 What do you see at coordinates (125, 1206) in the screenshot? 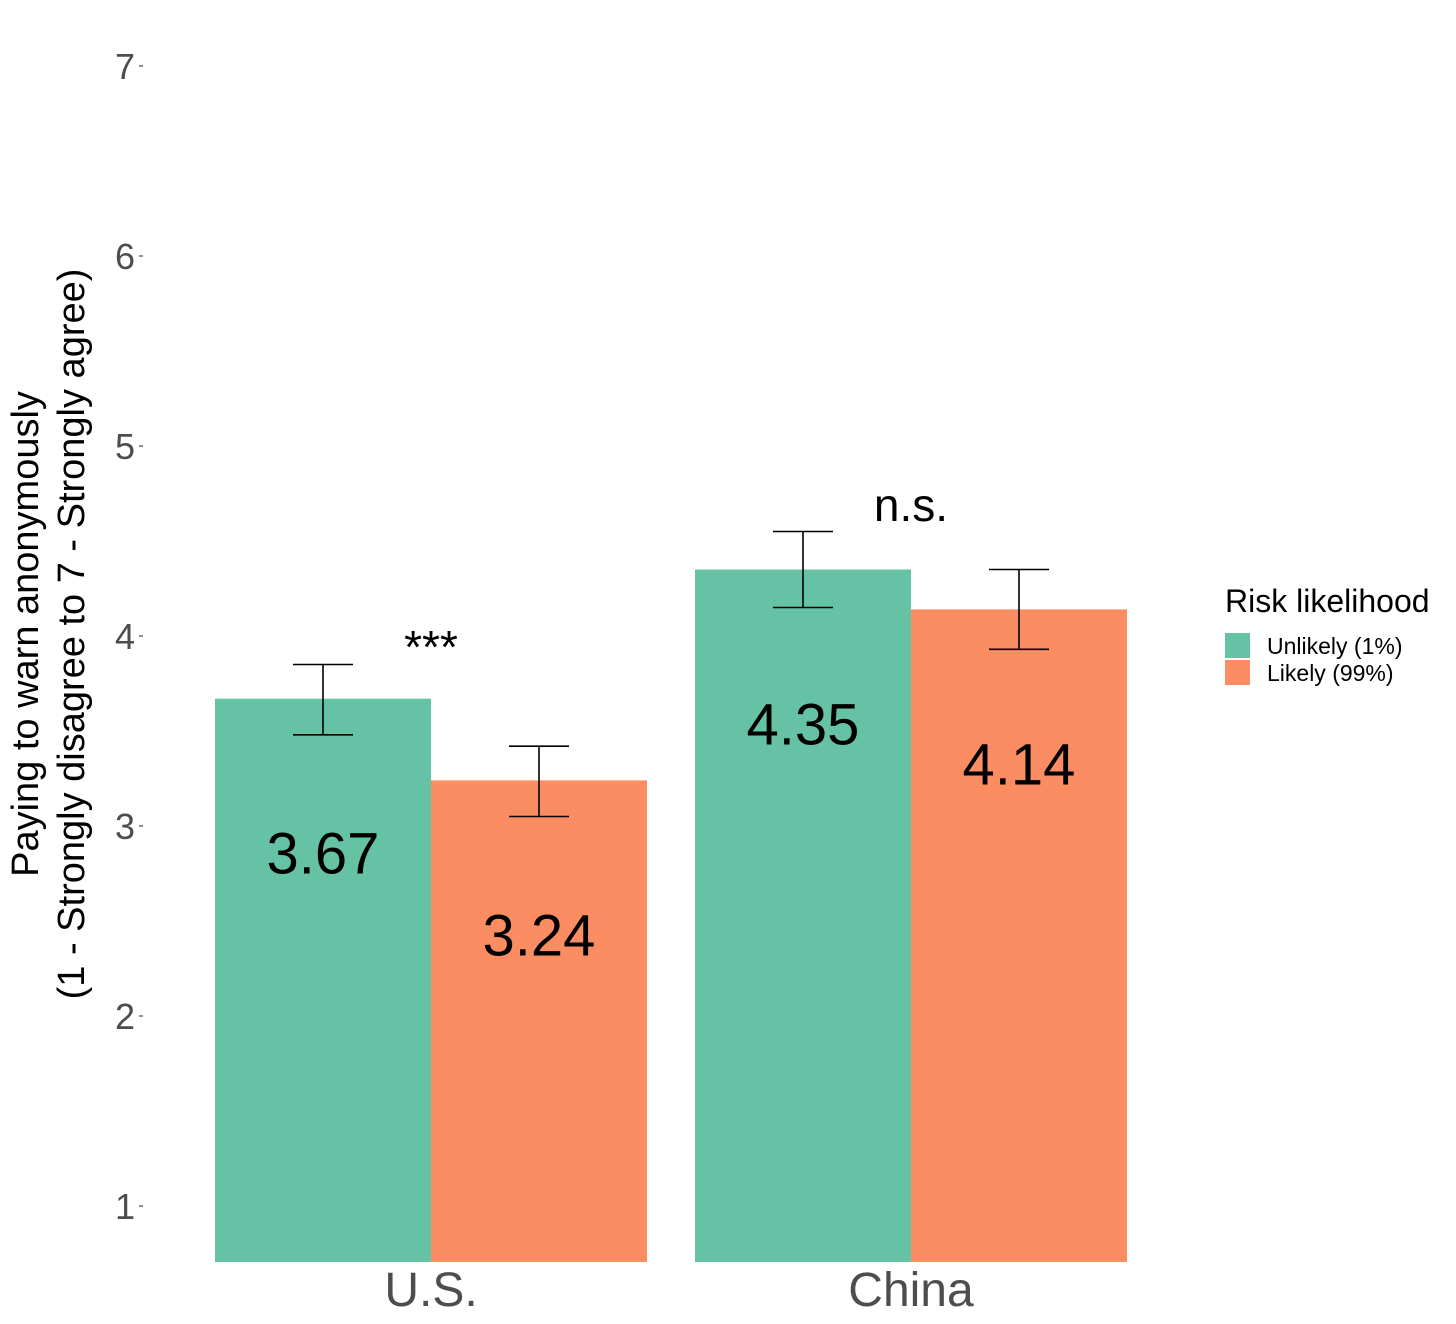
I see `y-tick-label: 1` at bounding box center [125, 1206].